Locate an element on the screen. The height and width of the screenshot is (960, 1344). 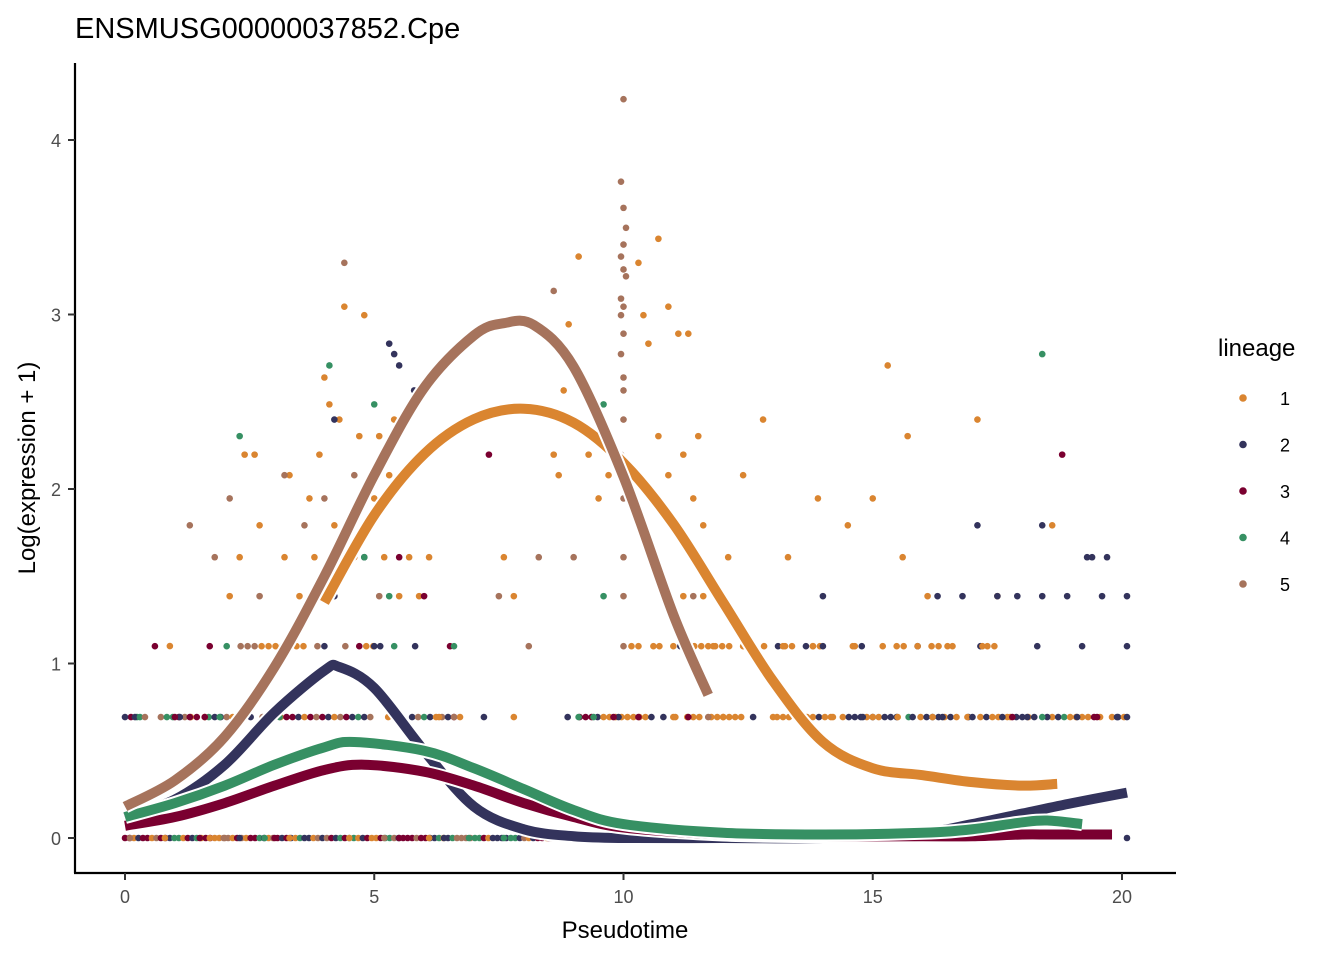
y-tick-label: 1 is located at coordinates (56, 665).